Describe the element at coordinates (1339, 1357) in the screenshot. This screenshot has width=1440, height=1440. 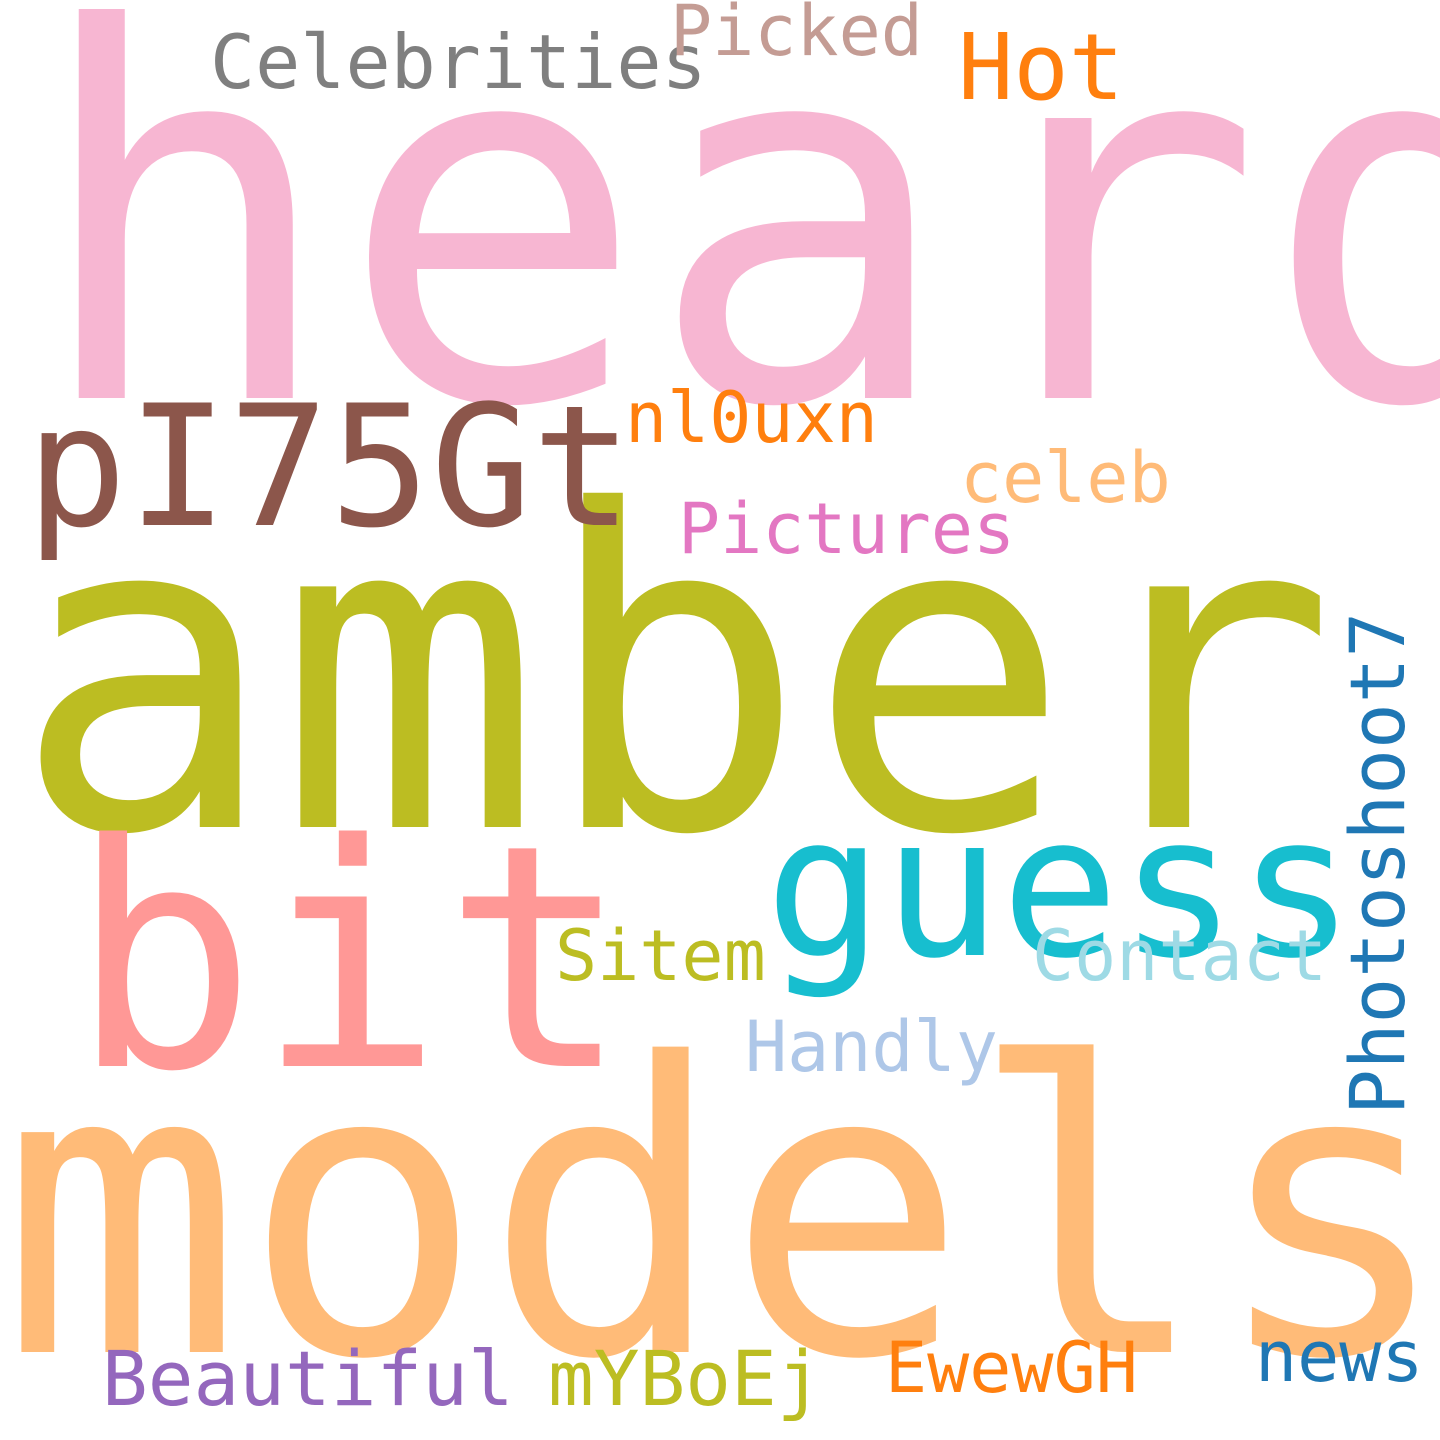
I see `word-news: news` at that location.